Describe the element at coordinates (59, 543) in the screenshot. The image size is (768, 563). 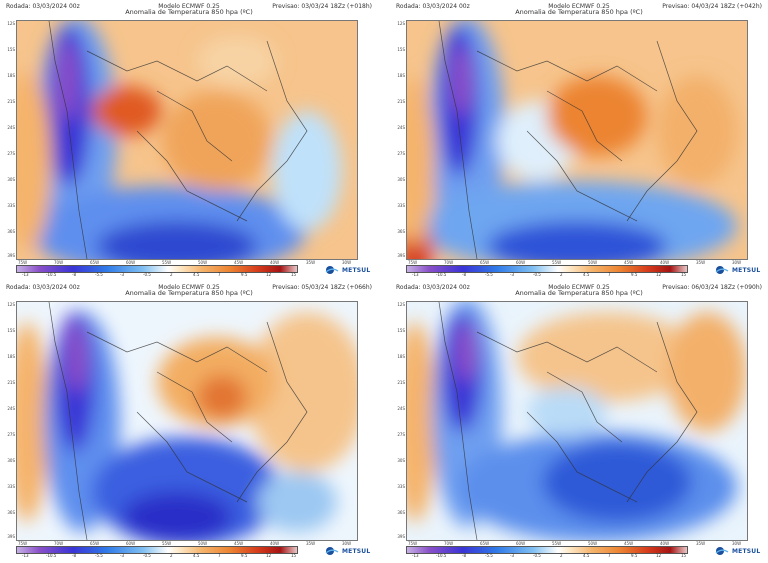
I see `lon-label: 70W` at that location.